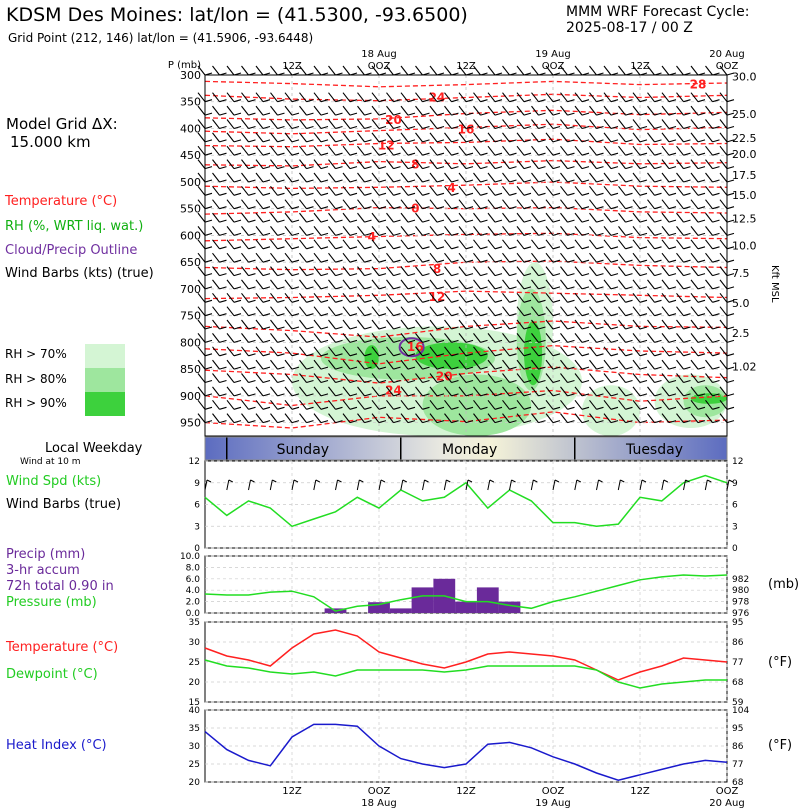  I want to click on isotherm-label: 0, so click(415, 209).